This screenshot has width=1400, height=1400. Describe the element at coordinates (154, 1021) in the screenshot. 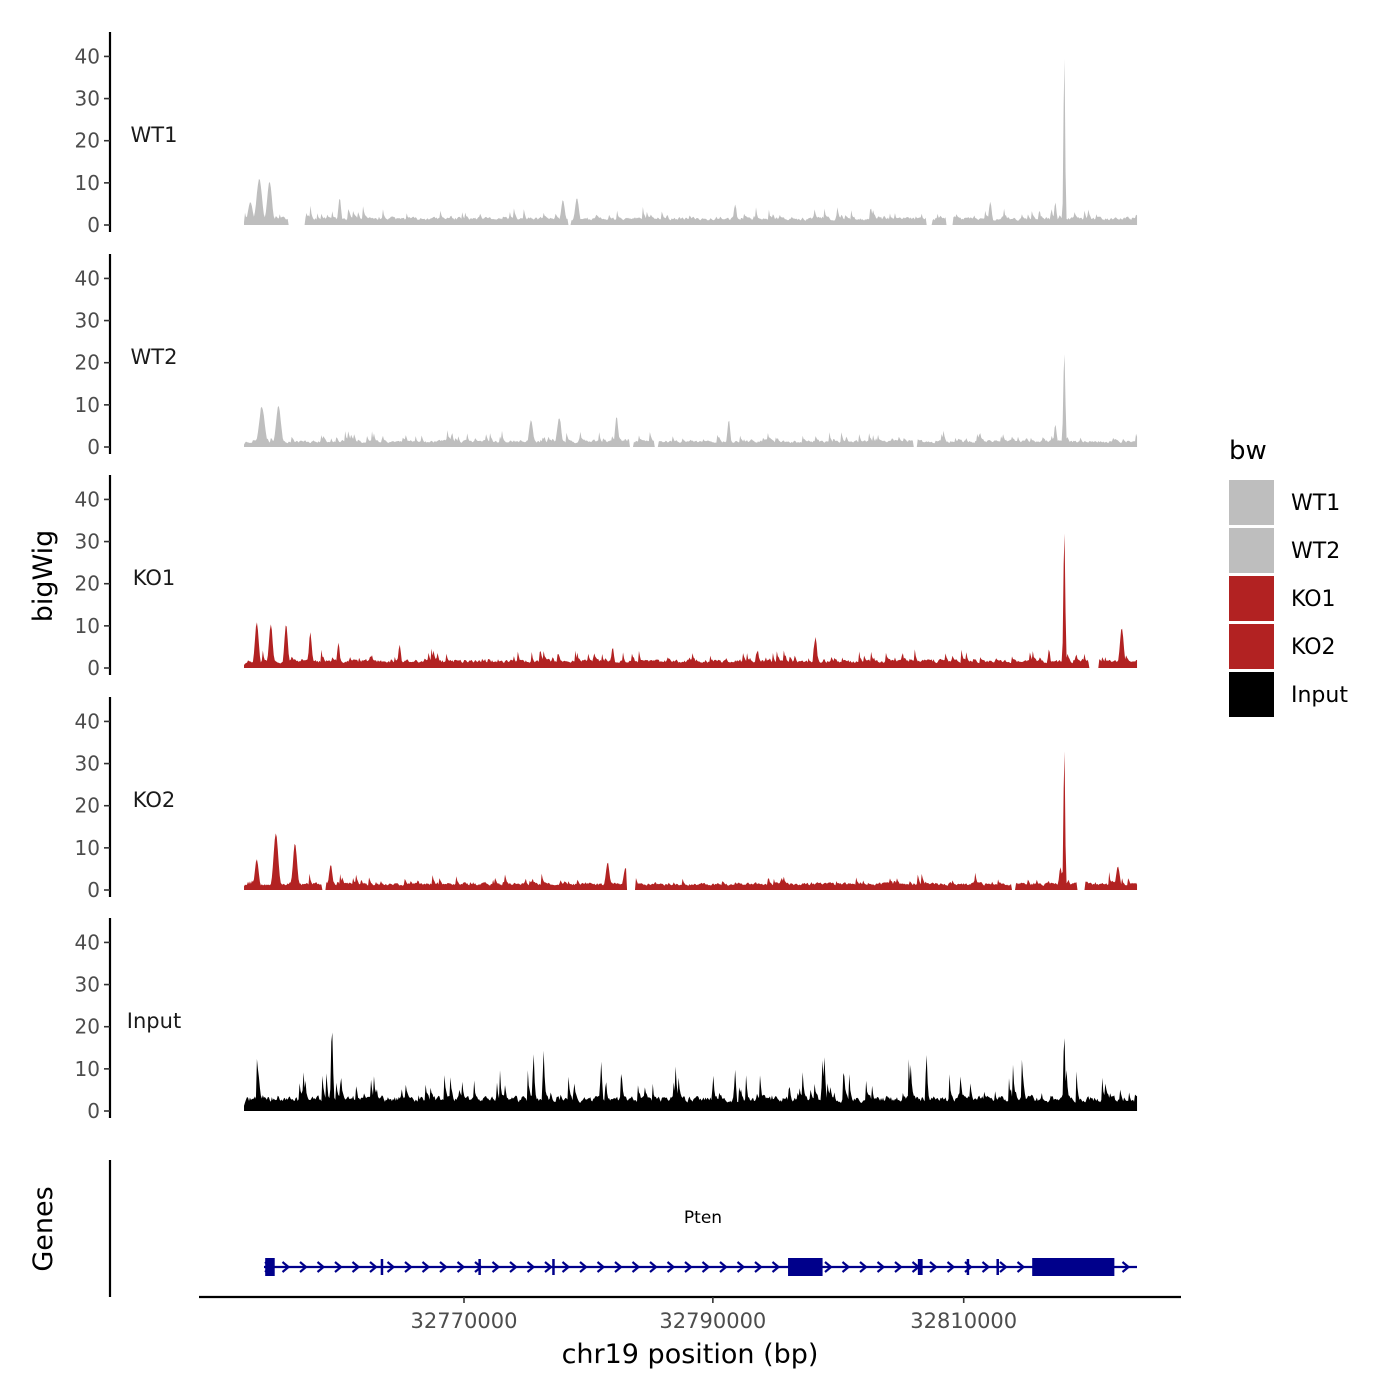

I see `track-label: Input` at that location.